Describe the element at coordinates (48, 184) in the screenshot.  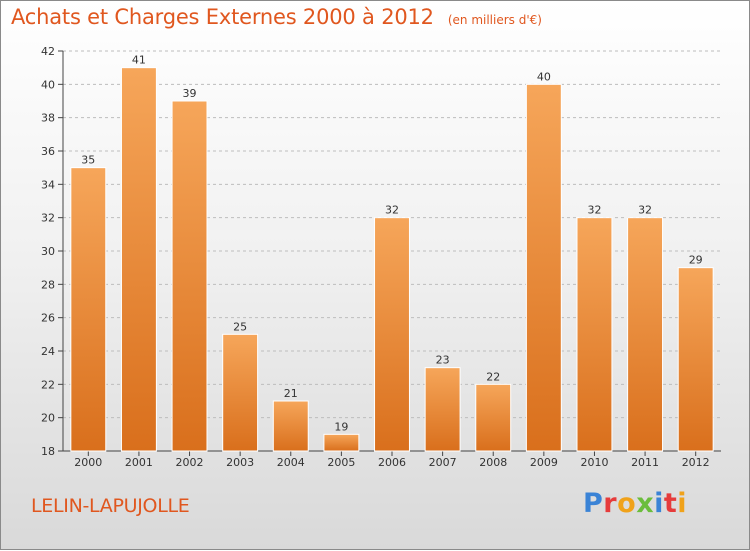
I see `y-tick-label: 34` at that location.